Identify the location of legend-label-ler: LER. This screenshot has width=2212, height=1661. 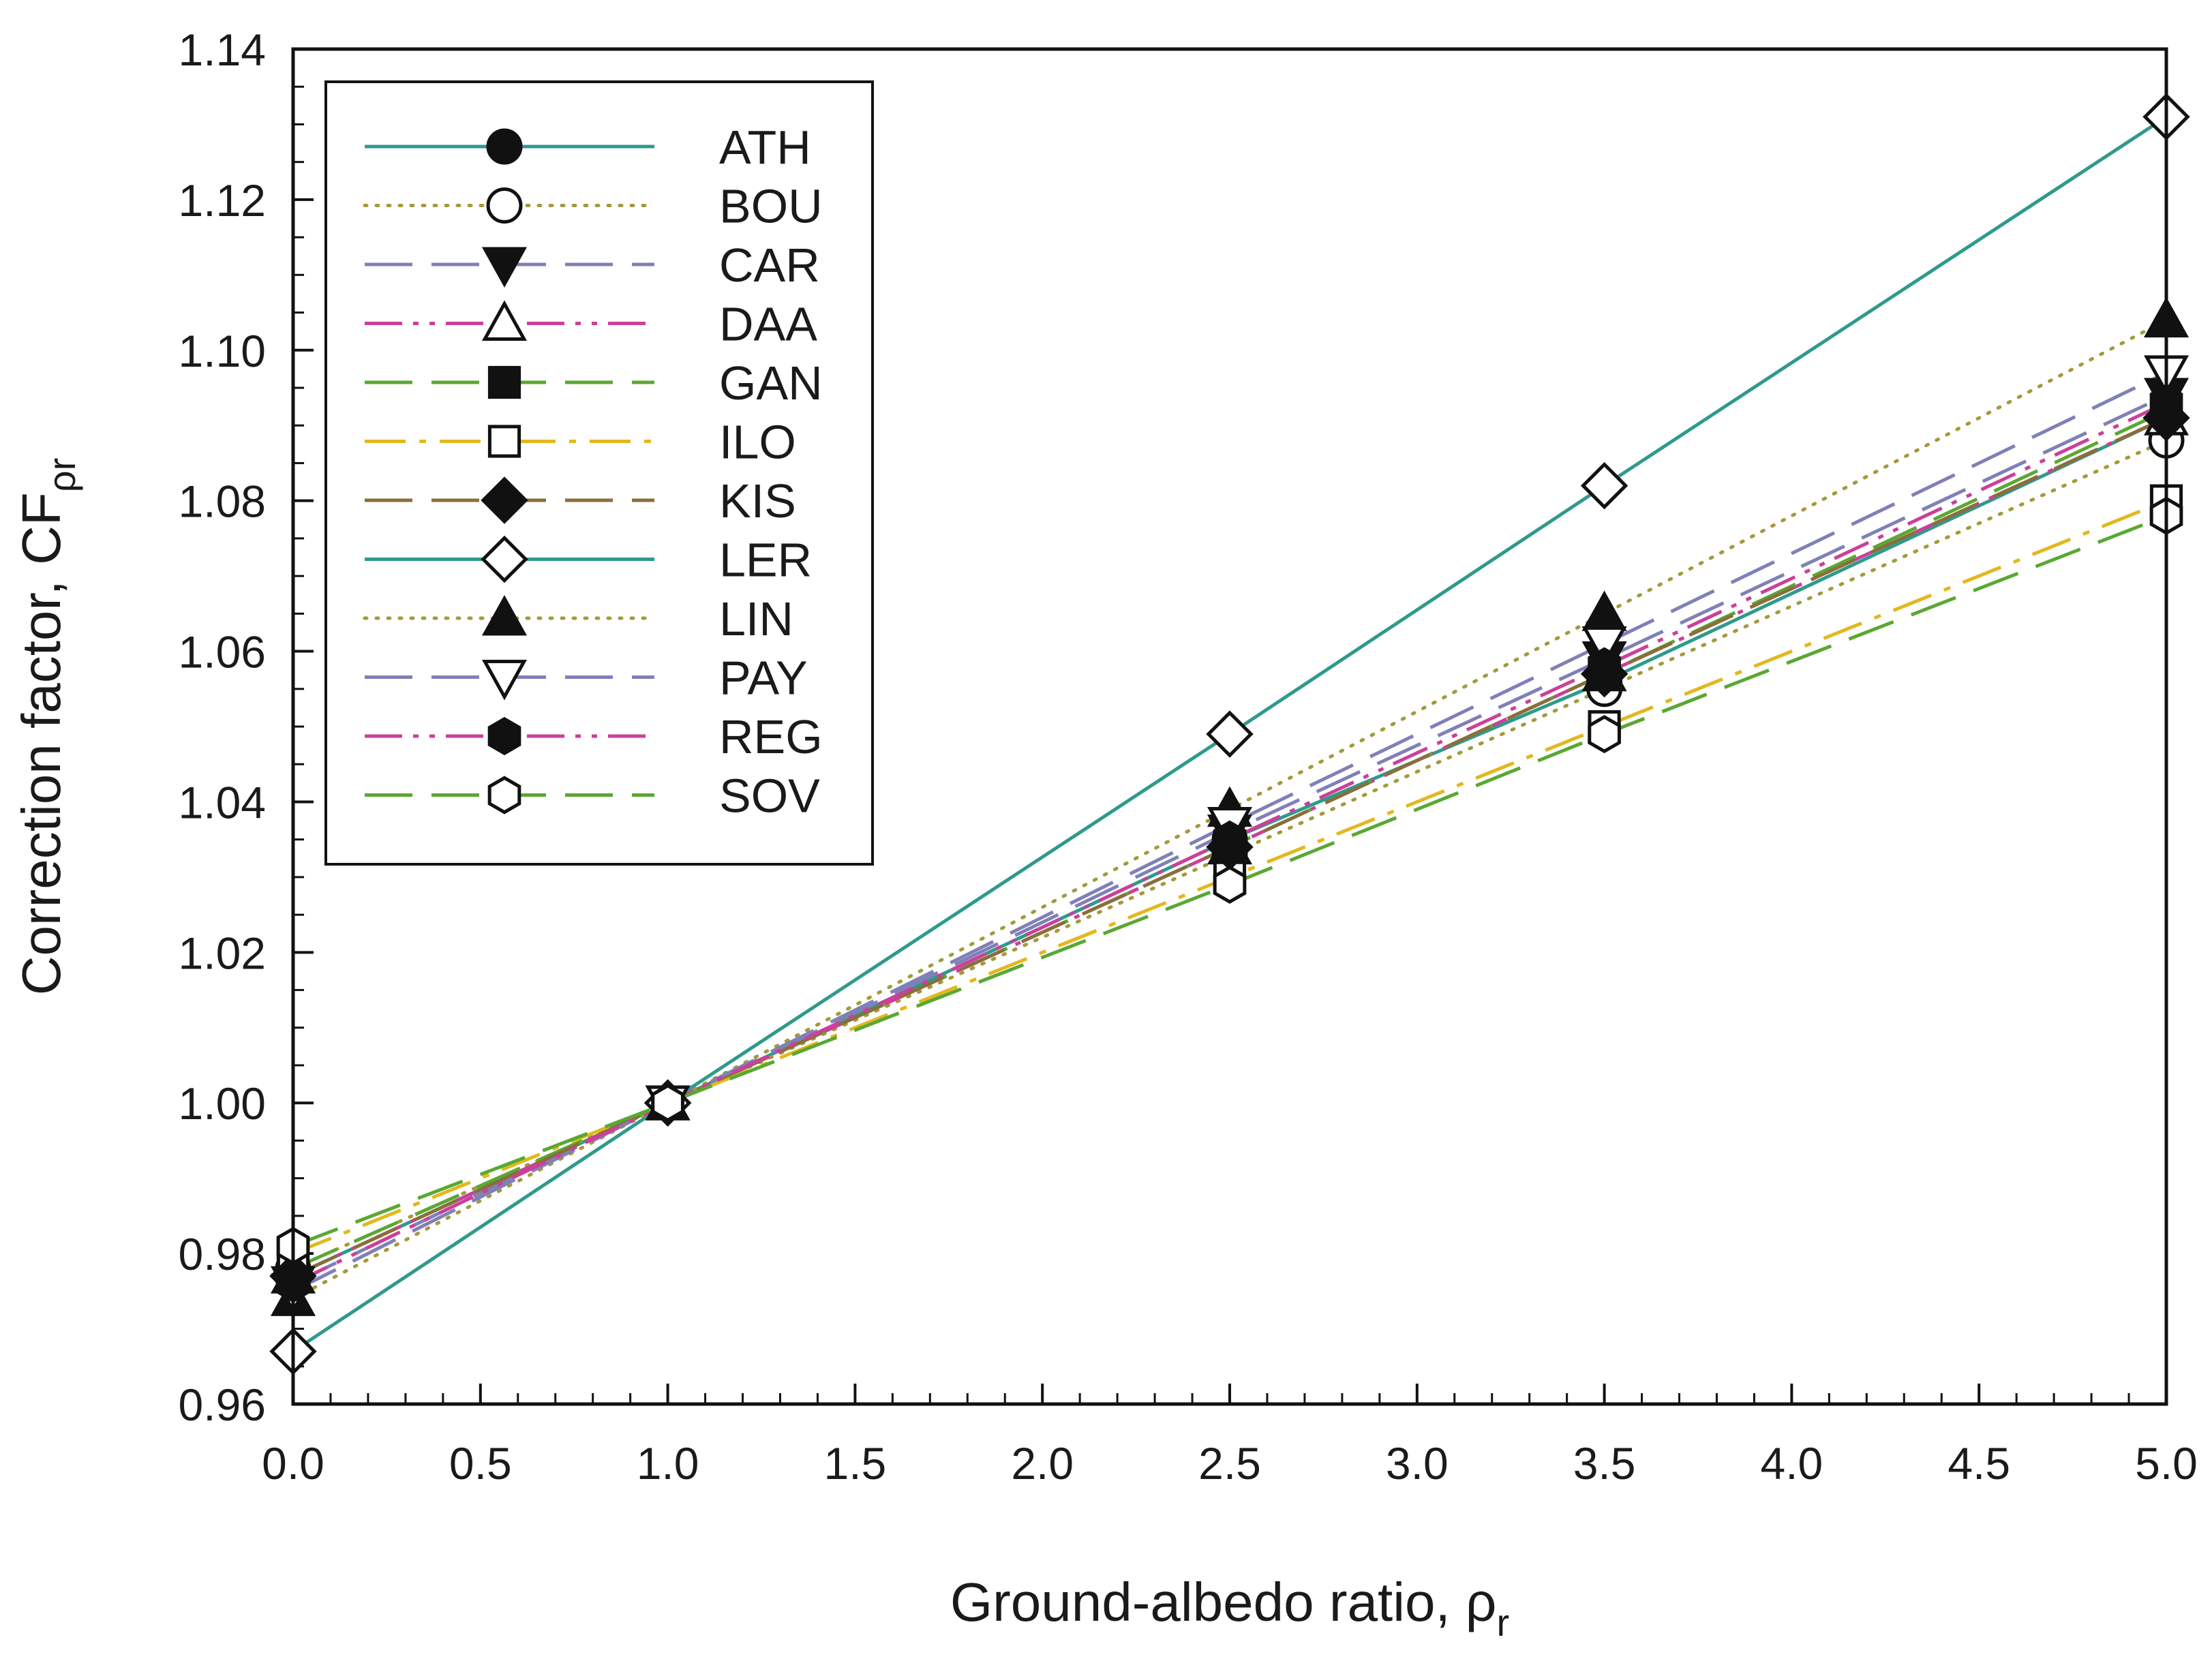
(765, 560).